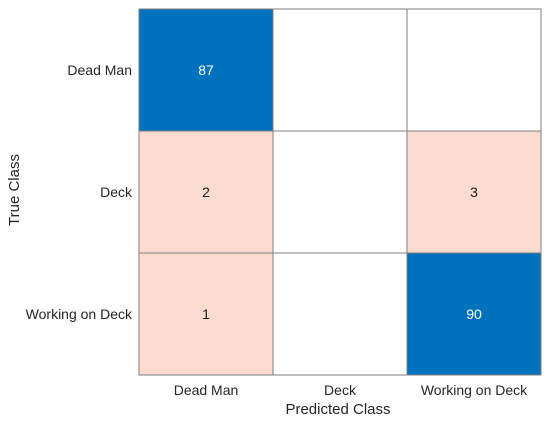  I want to click on cell-deck-working-on-deck, so click(474, 192).